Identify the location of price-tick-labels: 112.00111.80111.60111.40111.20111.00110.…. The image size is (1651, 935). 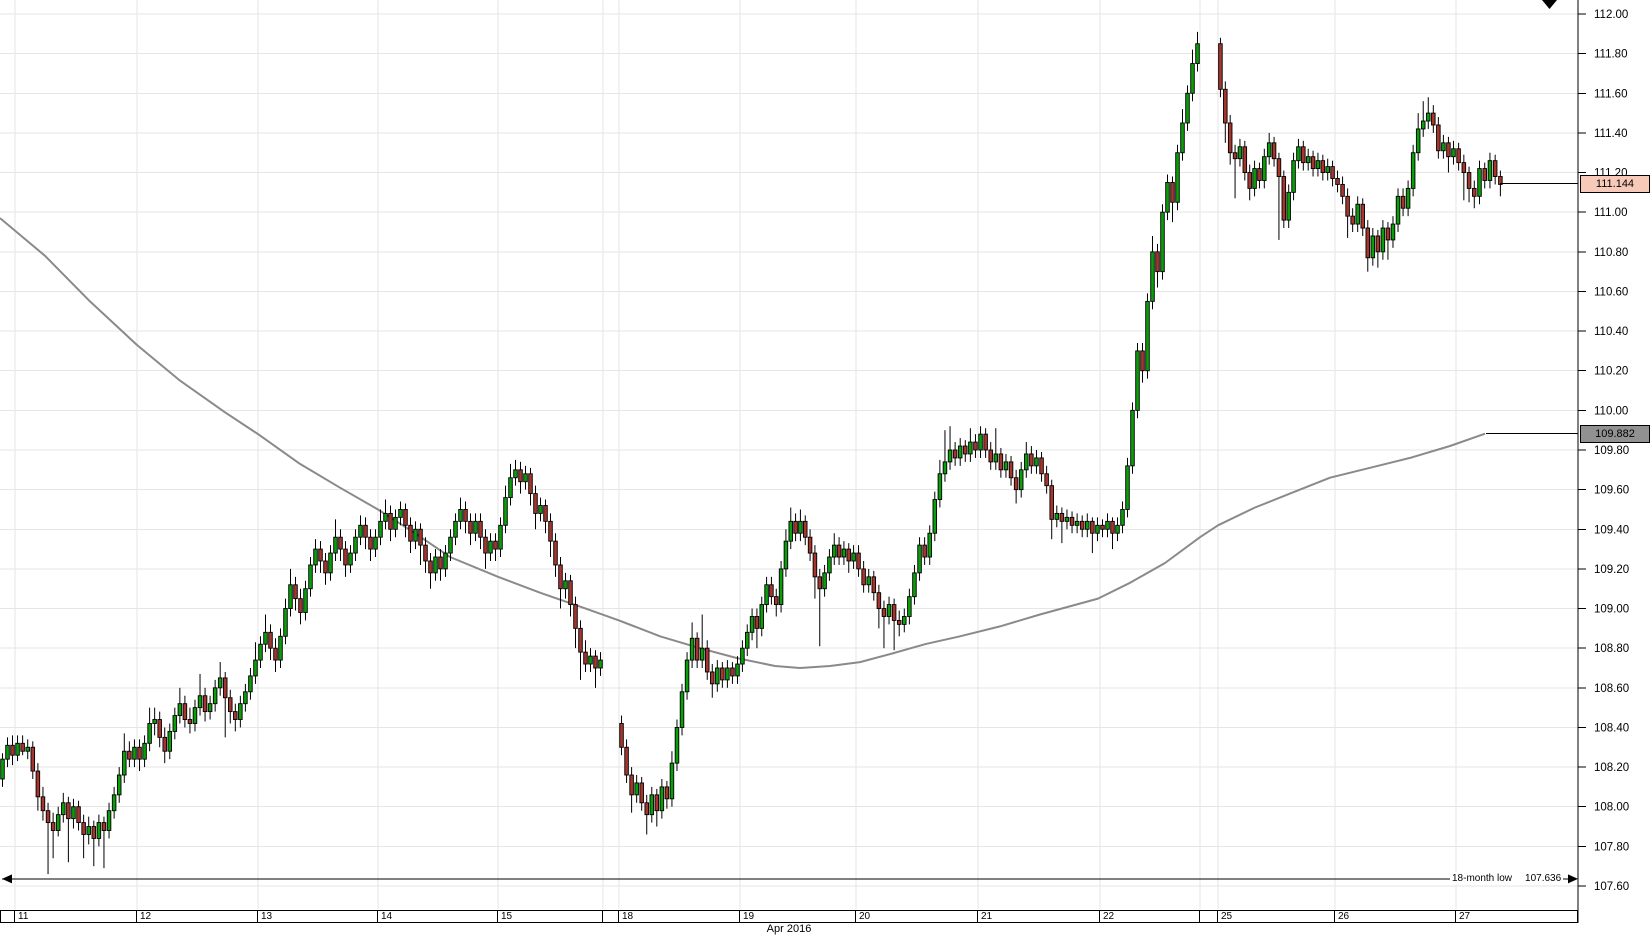
(1611, 451).